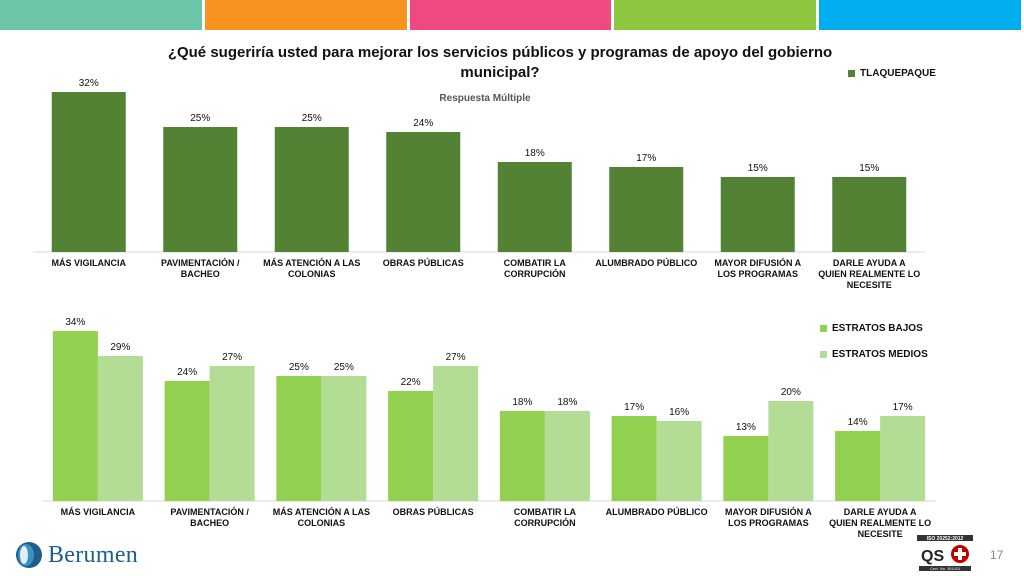  I want to click on bar-value-label: 14%, so click(858, 422).